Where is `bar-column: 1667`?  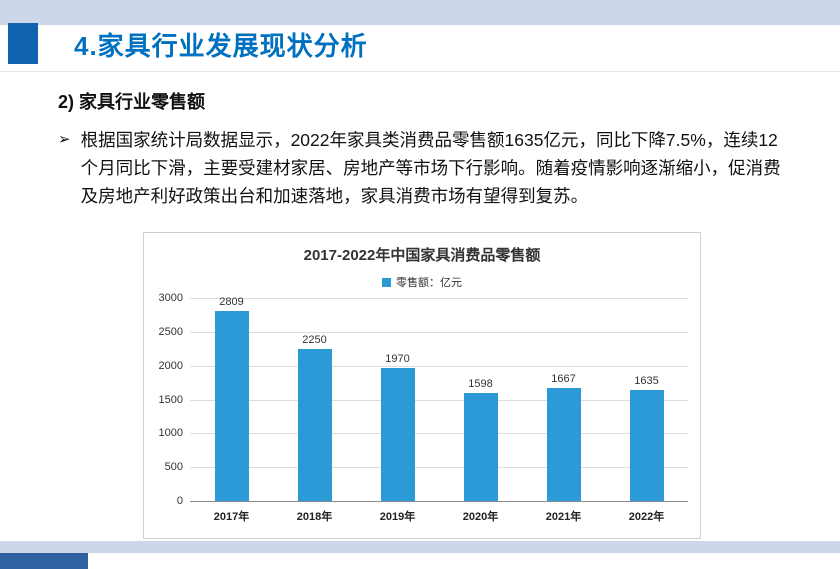 bar-column: 1667 is located at coordinates (563, 399).